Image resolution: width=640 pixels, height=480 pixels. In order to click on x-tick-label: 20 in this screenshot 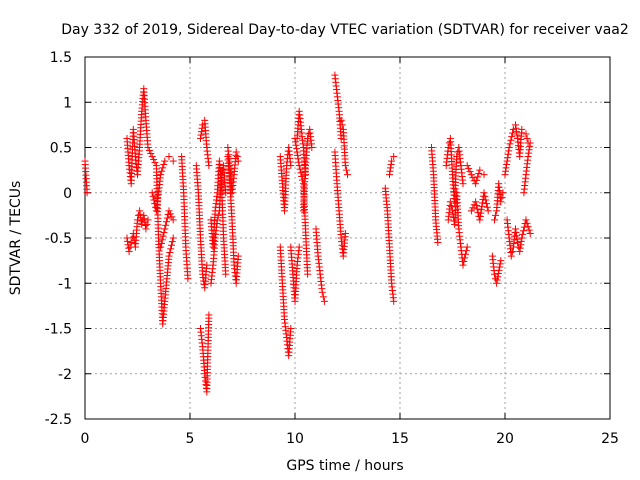, I will do `click(505, 439)`.